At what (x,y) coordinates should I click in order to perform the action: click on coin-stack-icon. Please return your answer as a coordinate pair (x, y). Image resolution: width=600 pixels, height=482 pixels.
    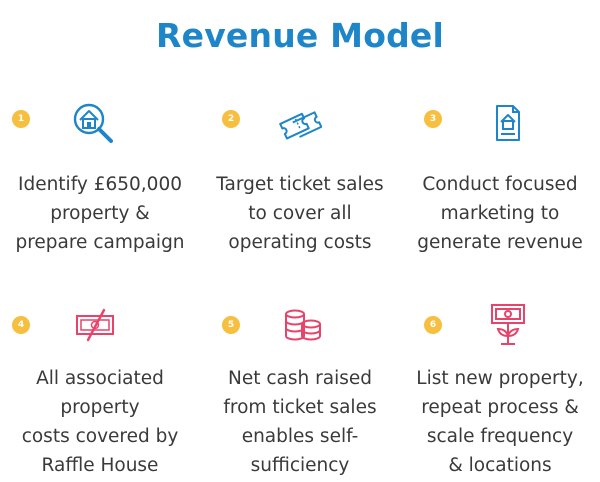
    Looking at the image, I should click on (303, 325).